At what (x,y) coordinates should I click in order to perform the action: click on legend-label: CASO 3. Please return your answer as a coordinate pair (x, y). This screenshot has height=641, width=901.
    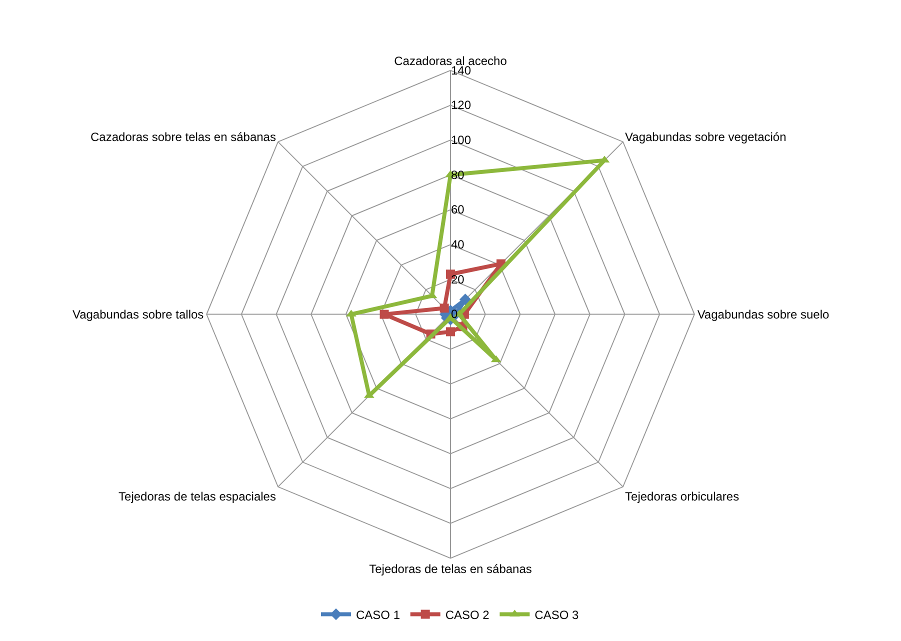
    Looking at the image, I should click on (557, 615).